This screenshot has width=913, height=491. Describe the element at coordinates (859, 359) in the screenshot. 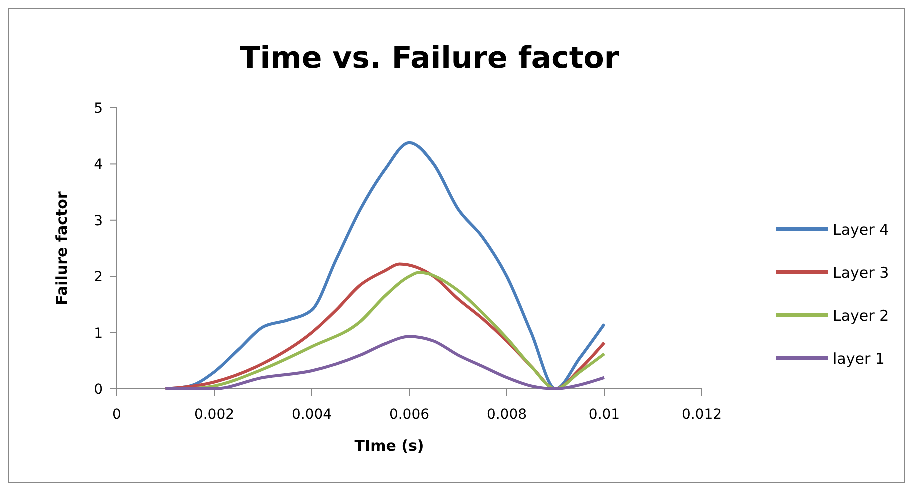

I see `legend-label: layer 1` at that location.